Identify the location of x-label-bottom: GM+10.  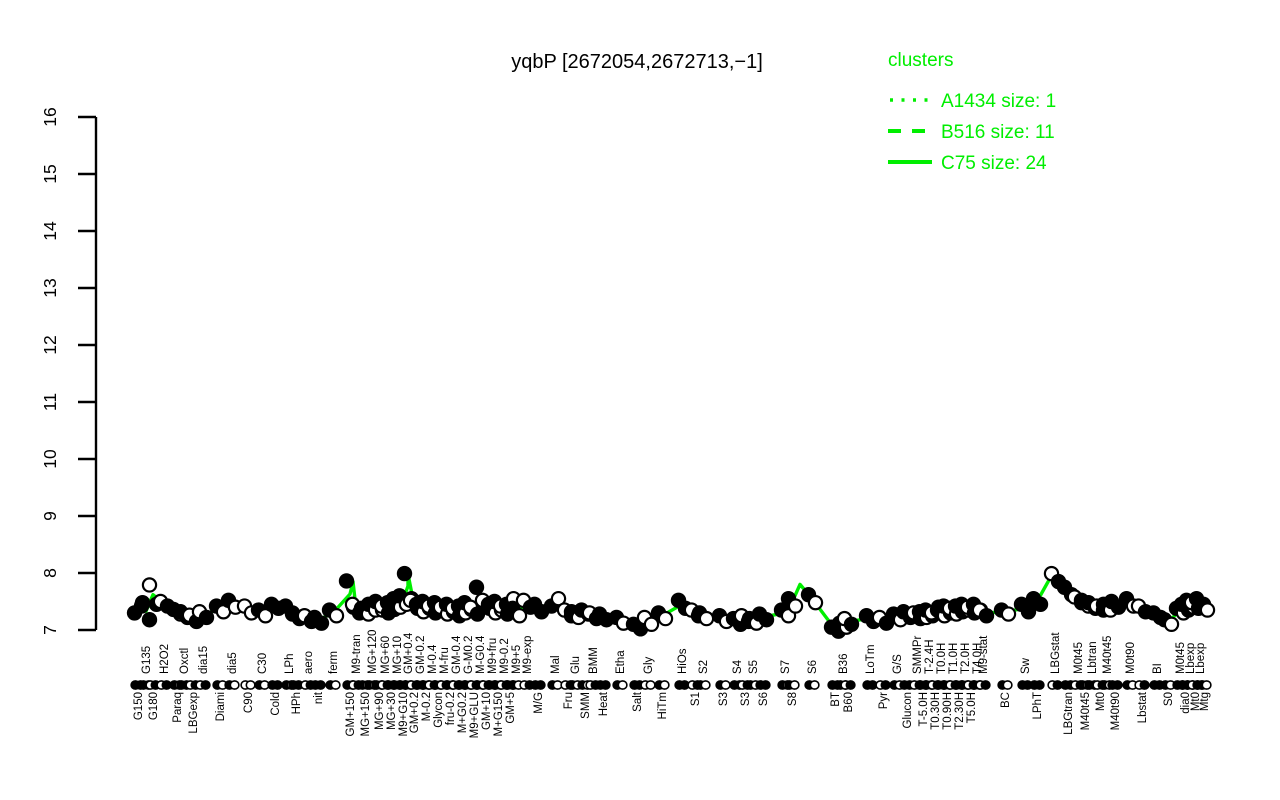
(487, 711).